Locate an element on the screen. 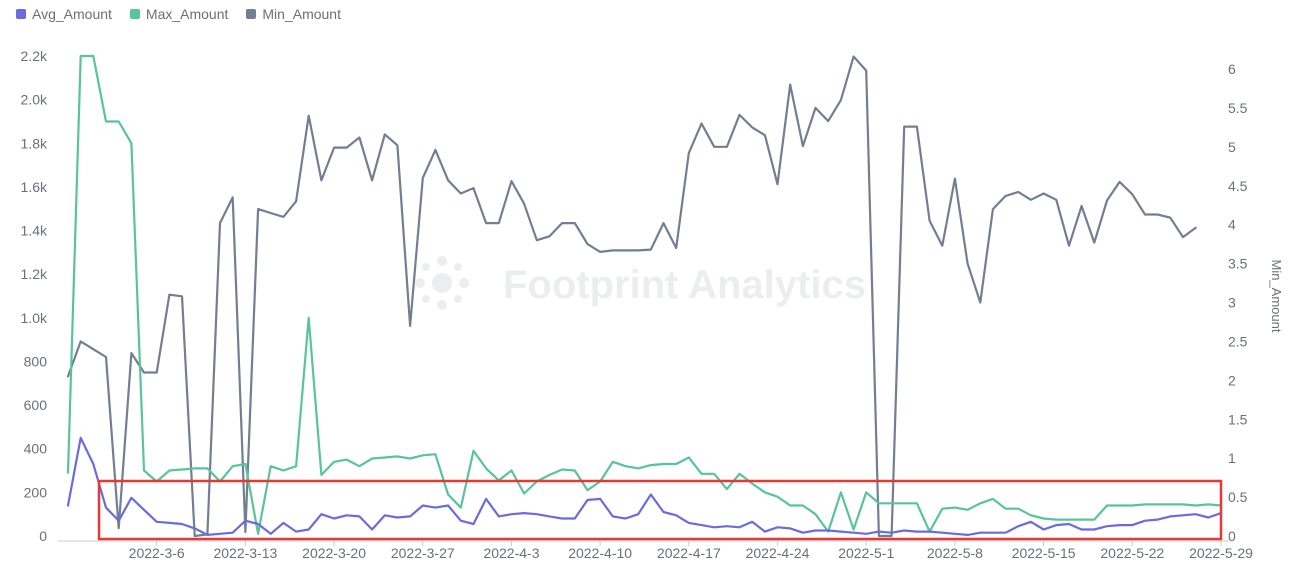 The width and height of the screenshot is (1310, 575). legend: Avg_Amount Max_Amount Min_Amount is located at coordinates (178, 14).